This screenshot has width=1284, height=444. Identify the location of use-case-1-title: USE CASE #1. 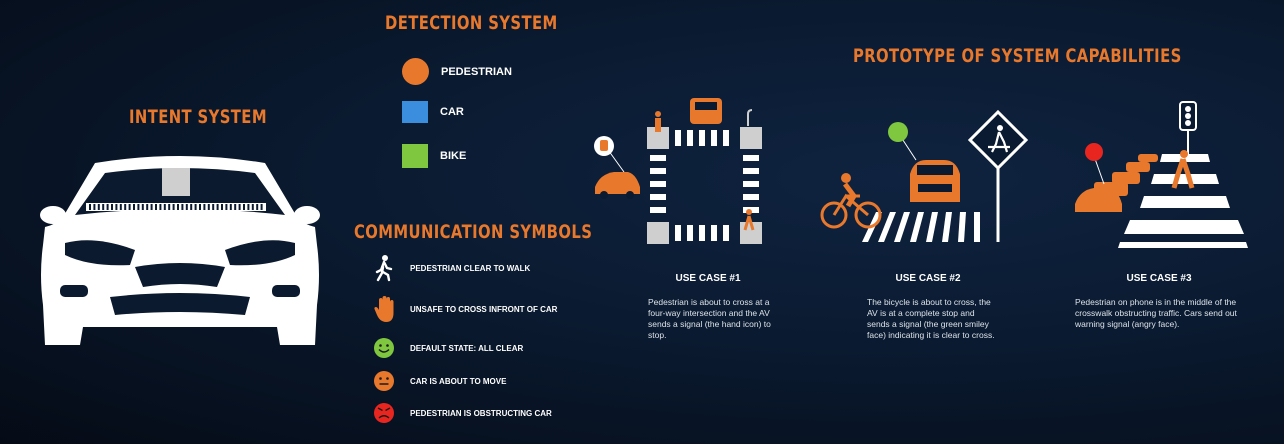
(708, 278).